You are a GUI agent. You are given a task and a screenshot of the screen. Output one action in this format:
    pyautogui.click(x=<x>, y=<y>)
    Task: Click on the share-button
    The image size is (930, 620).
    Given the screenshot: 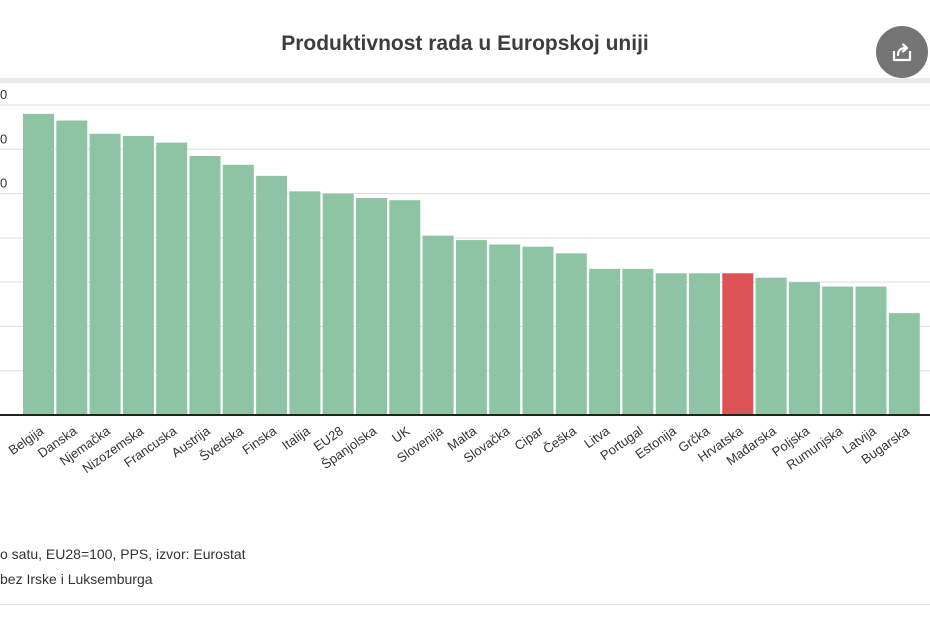 What is the action you would take?
    pyautogui.click(x=902, y=52)
    